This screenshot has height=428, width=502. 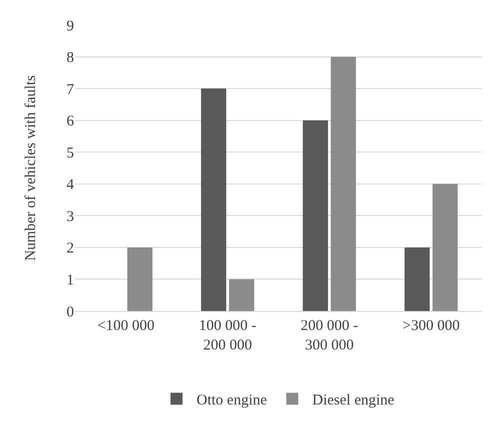 I want to click on y-tick-label: 6, so click(x=70, y=122).